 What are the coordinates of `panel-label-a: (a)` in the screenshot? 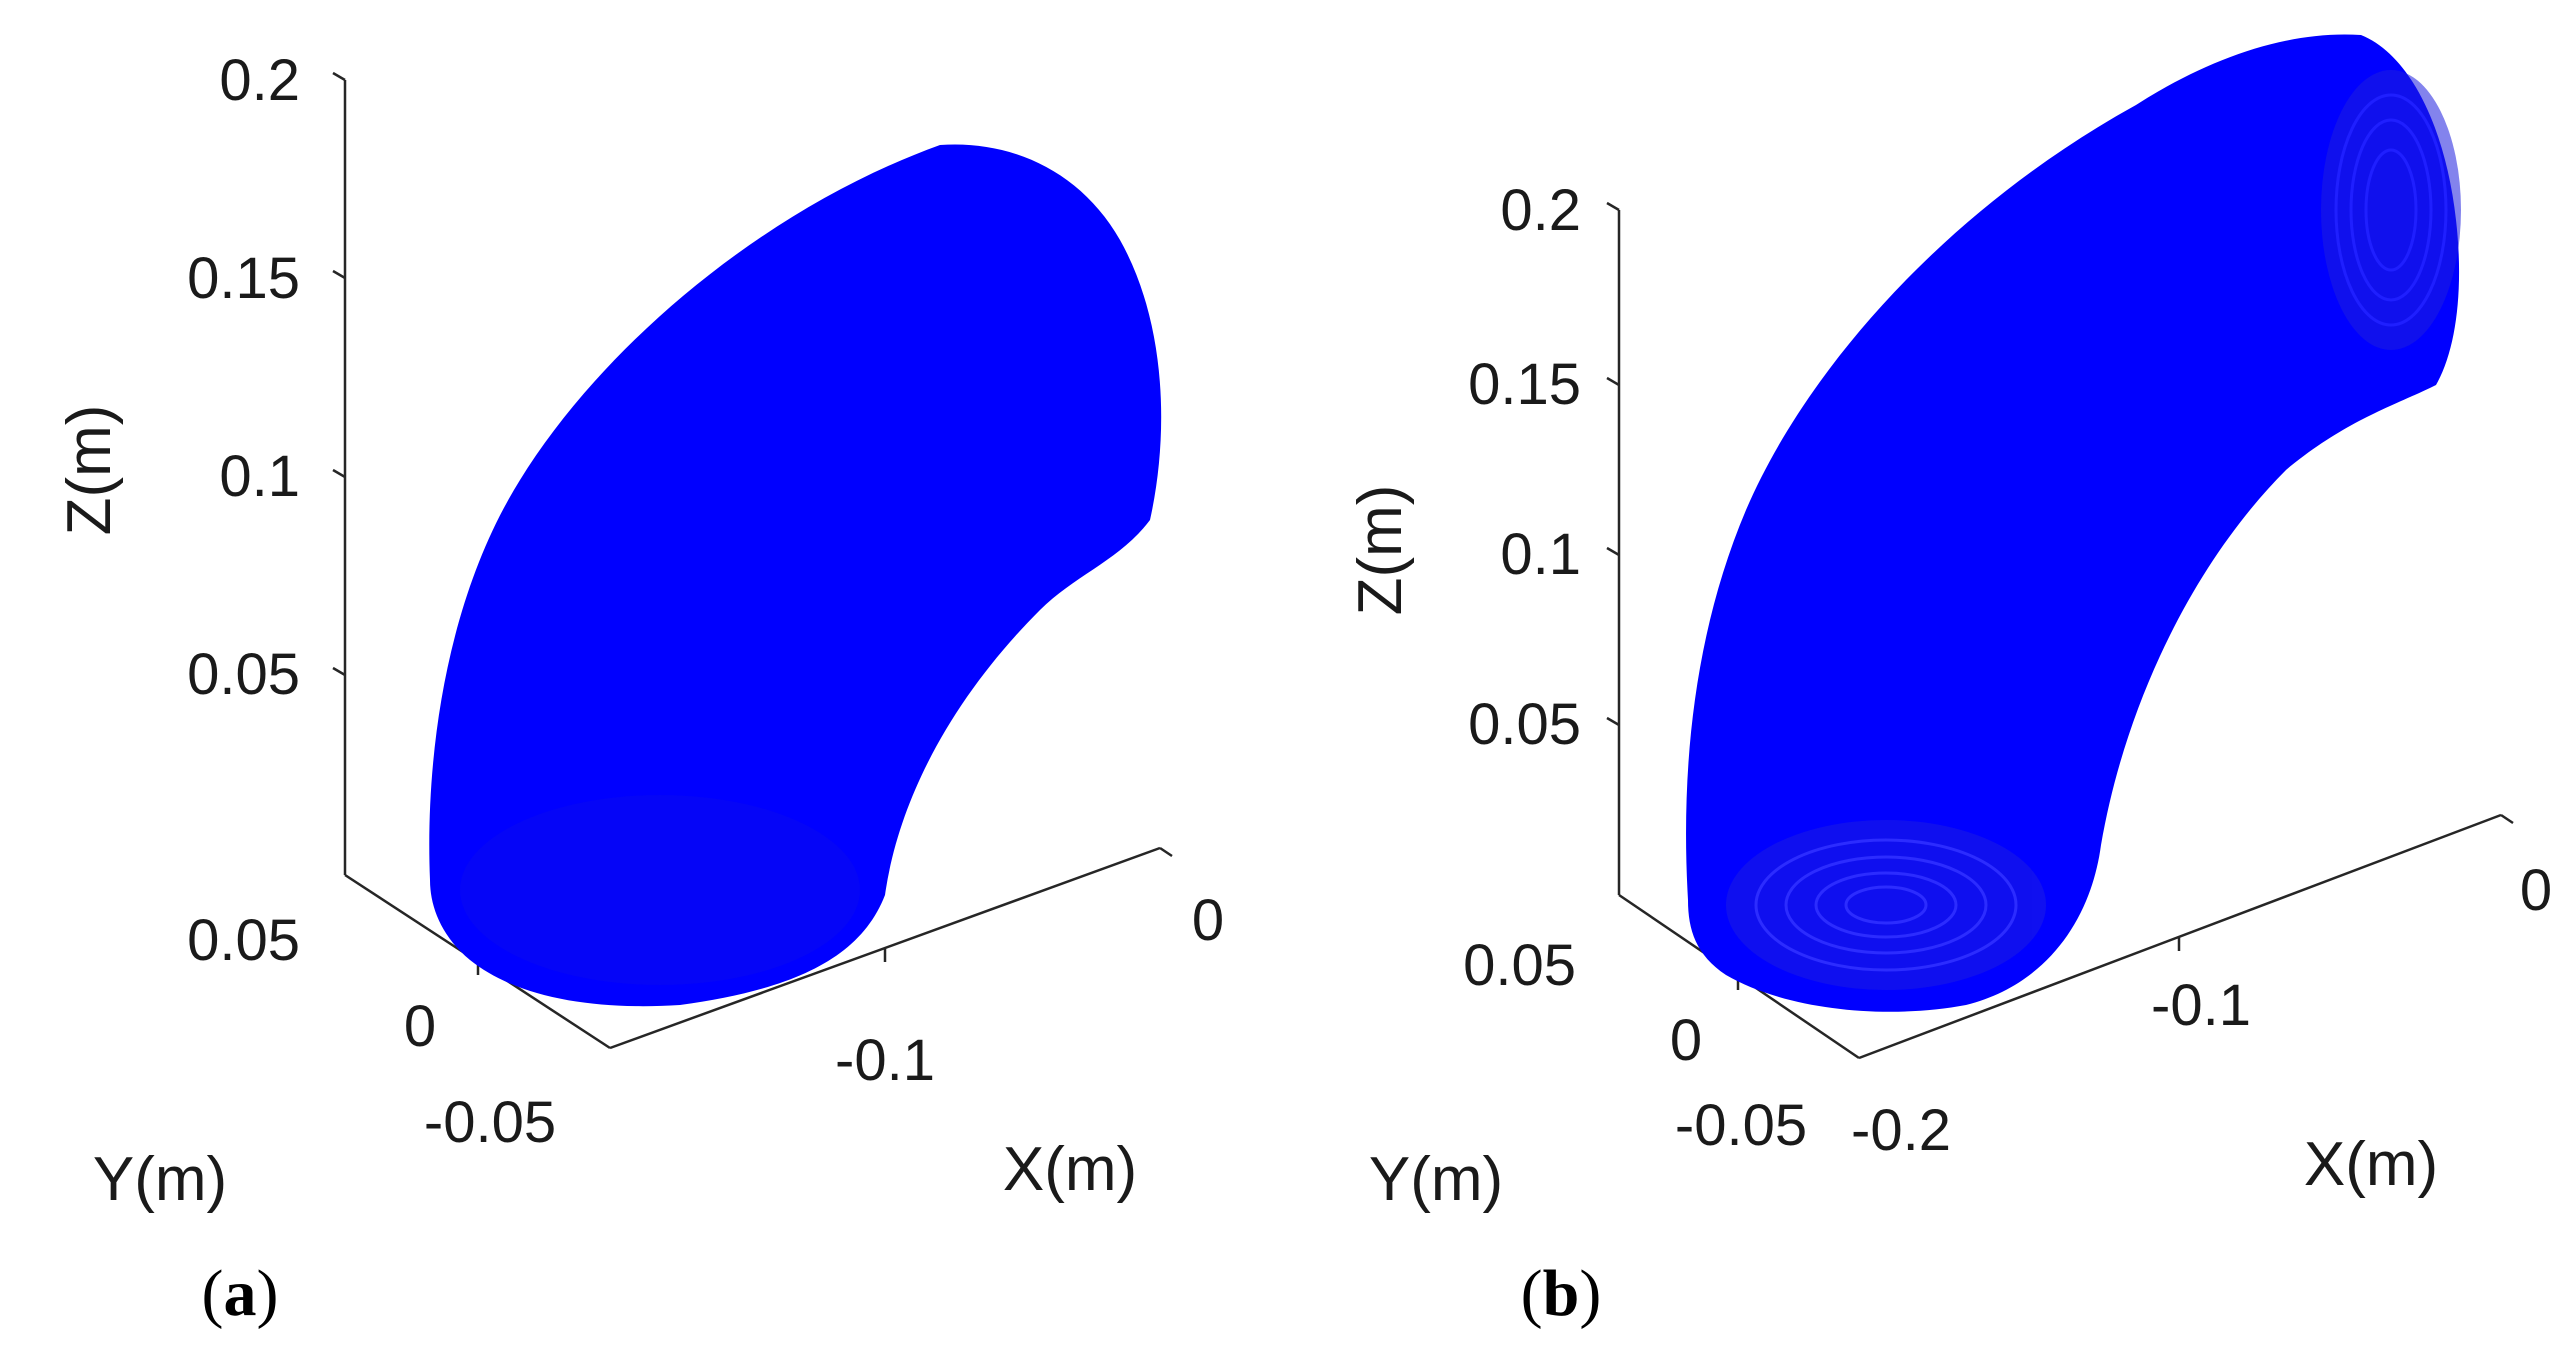 It's located at (240, 1293).